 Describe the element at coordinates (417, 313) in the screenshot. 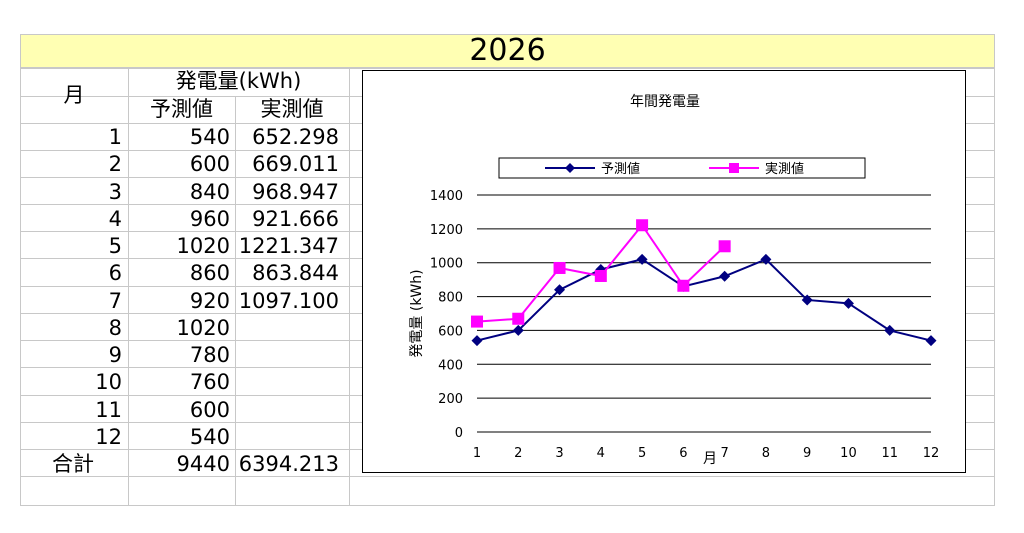

I see `y-axis-label: 発電量 (kWh)` at that location.